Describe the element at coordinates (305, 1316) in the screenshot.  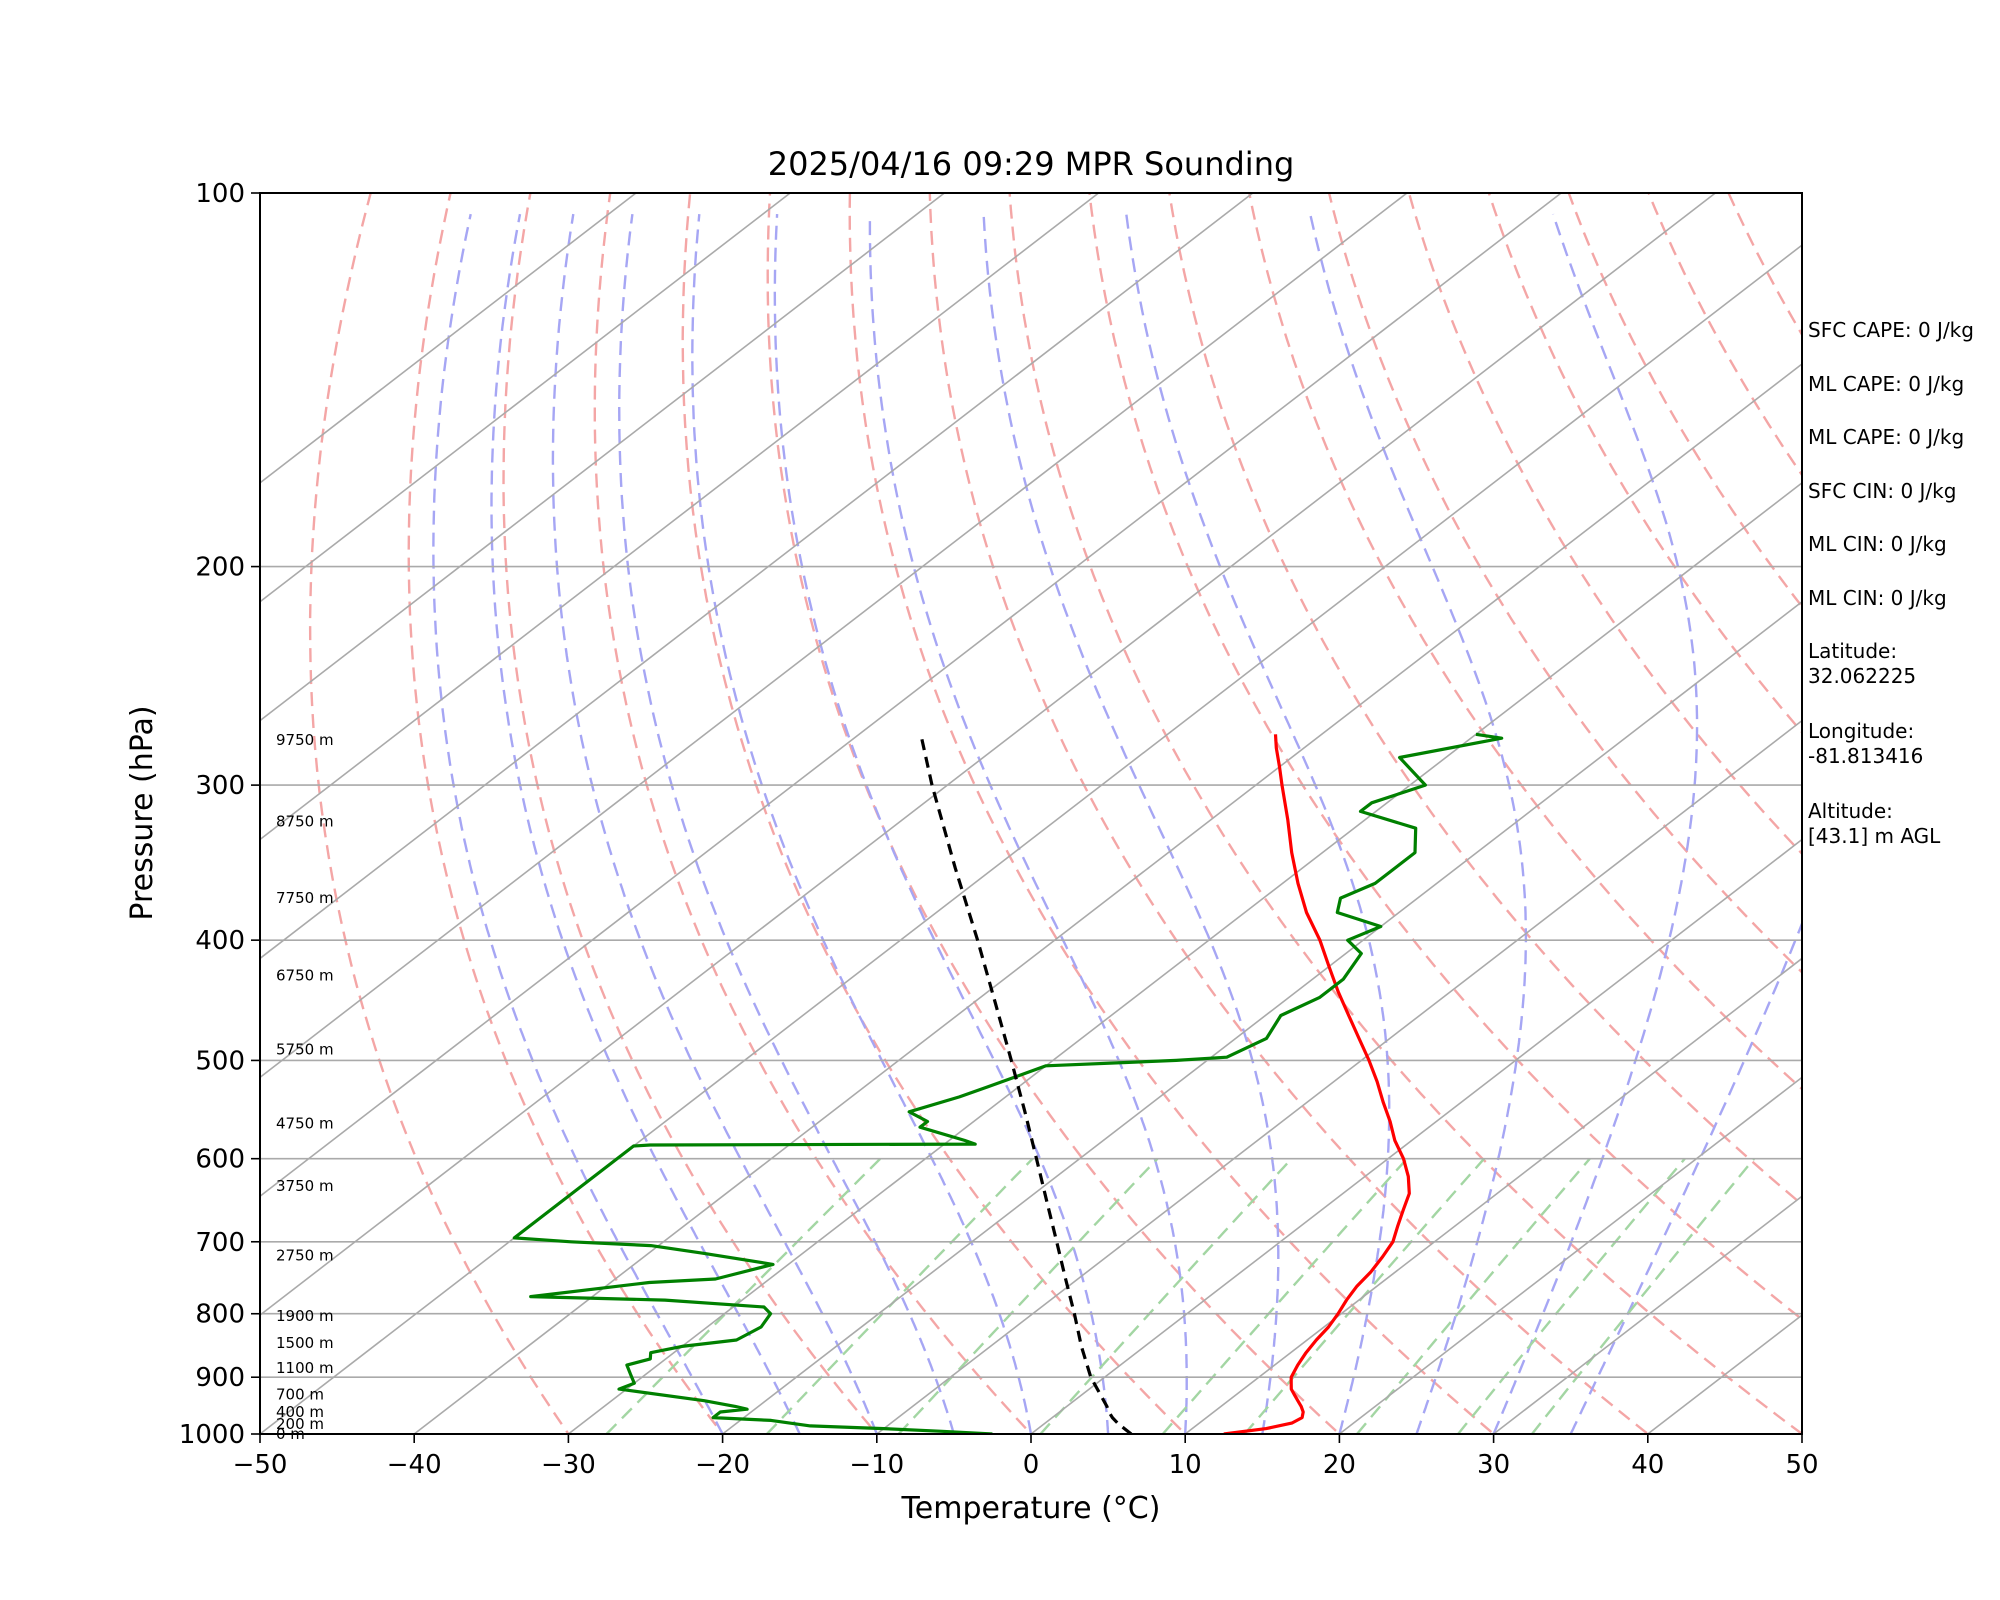
I see `height-label: 1900 m` at that location.